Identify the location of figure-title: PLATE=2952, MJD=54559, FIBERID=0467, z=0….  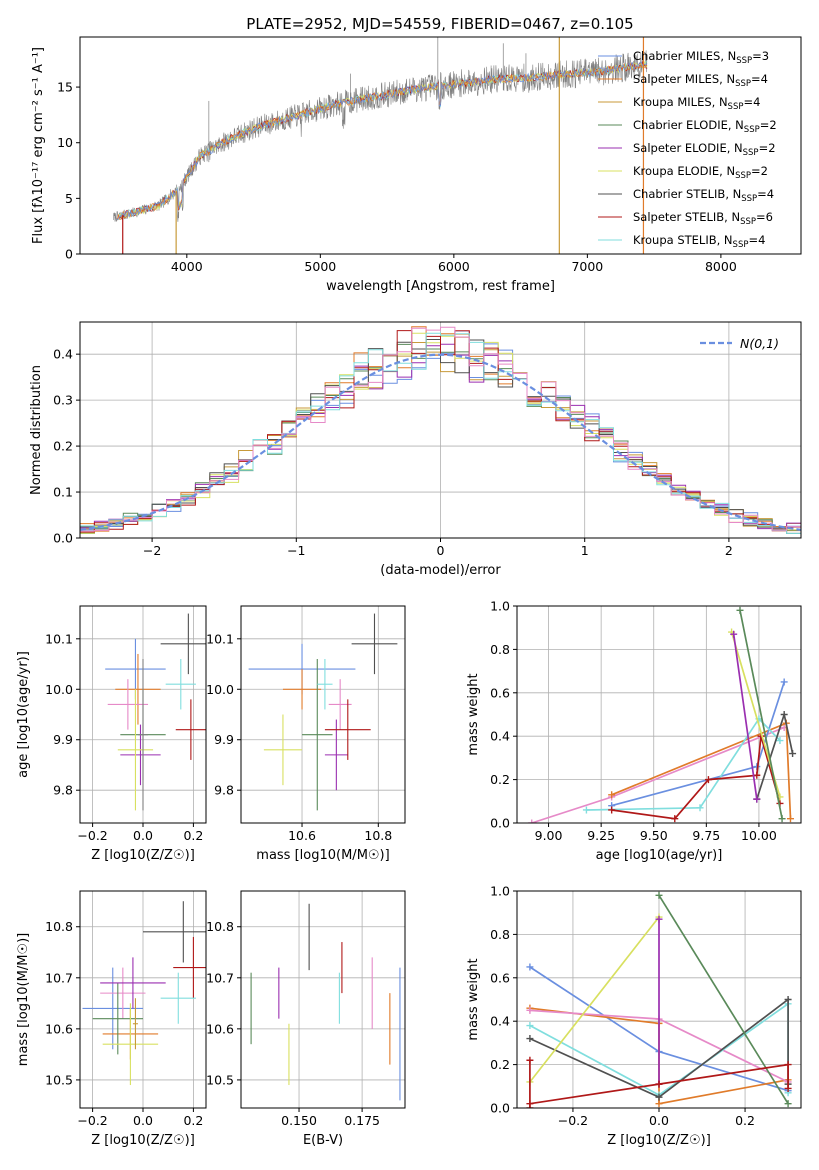
(439, 24).